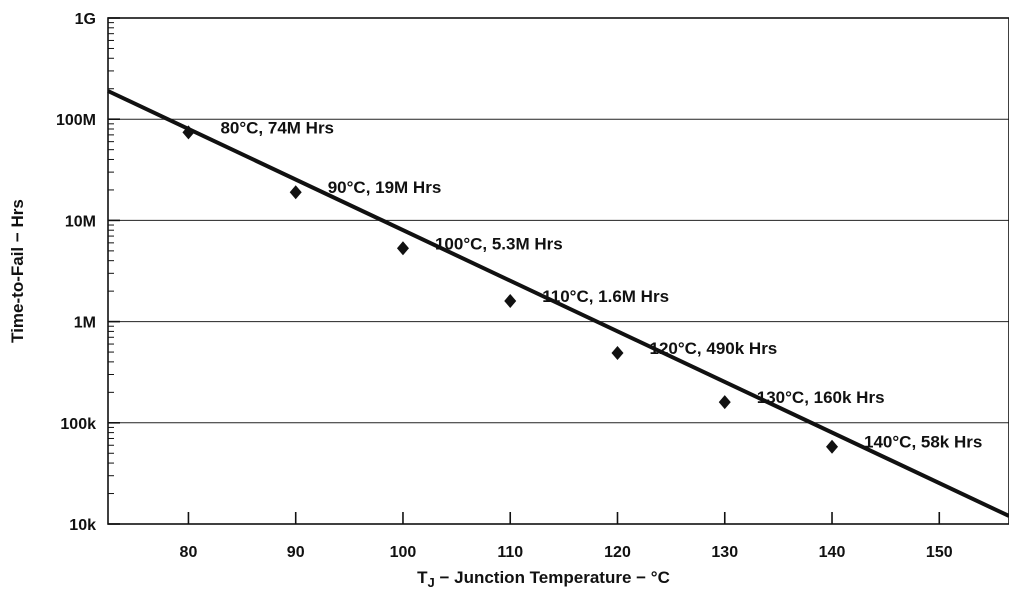 Image resolution: width=1009 pixels, height=589 pixels. What do you see at coordinates (82, 525) in the screenshot?
I see `y-tick-label: 10k` at bounding box center [82, 525].